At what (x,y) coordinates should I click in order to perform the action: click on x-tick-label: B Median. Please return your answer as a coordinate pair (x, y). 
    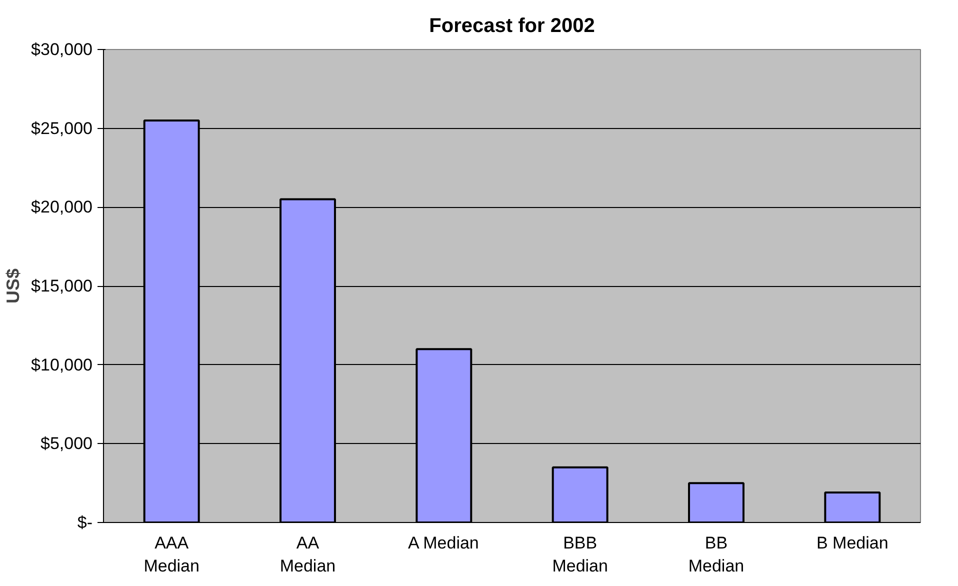
    Looking at the image, I should click on (852, 543).